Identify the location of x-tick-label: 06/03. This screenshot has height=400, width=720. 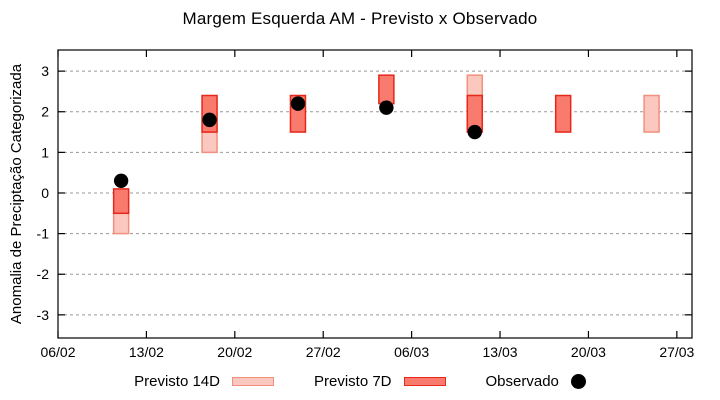
(411, 352).